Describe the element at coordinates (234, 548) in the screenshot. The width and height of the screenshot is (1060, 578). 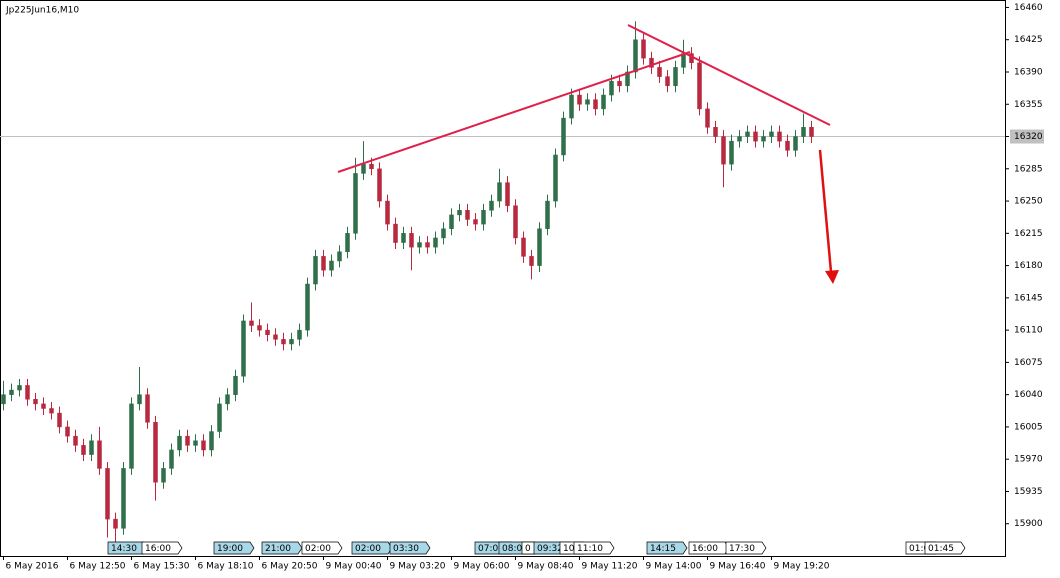
I see `event-marker: 19:00` at that location.